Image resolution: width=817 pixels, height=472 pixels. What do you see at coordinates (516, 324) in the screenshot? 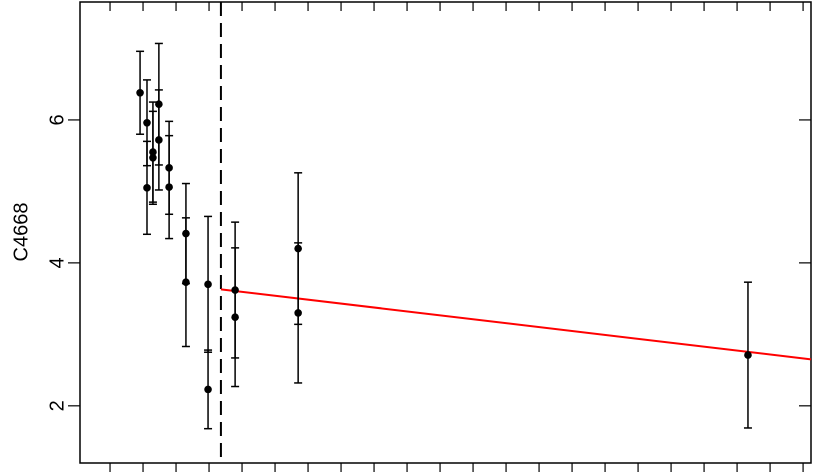
I see `fit-line` at bounding box center [516, 324].